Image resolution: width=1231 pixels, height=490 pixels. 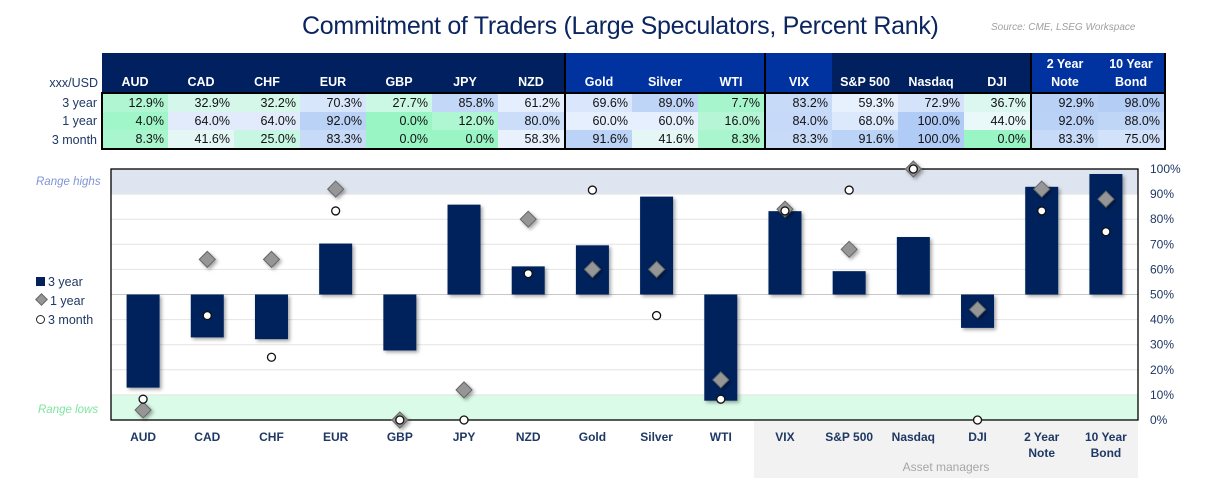 I want to click on table-cell: 58.3%, so click(x=531, y=140).